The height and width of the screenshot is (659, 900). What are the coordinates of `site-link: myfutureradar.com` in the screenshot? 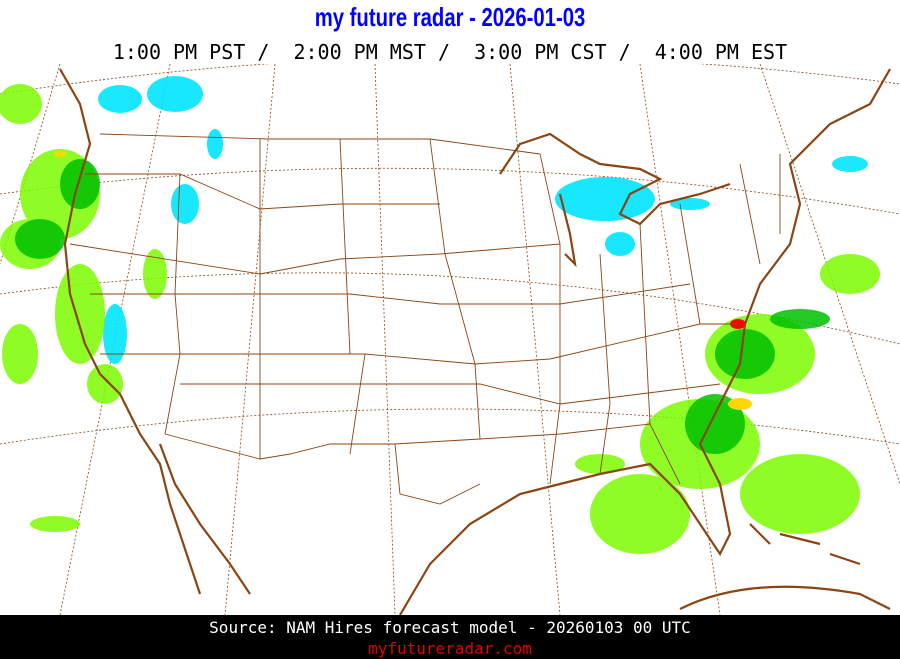 It's located at (450, 648).